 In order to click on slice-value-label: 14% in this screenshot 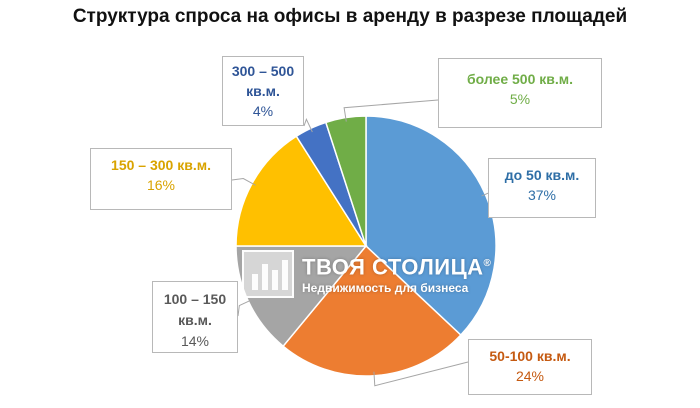, I will do `click(195, 341)`.